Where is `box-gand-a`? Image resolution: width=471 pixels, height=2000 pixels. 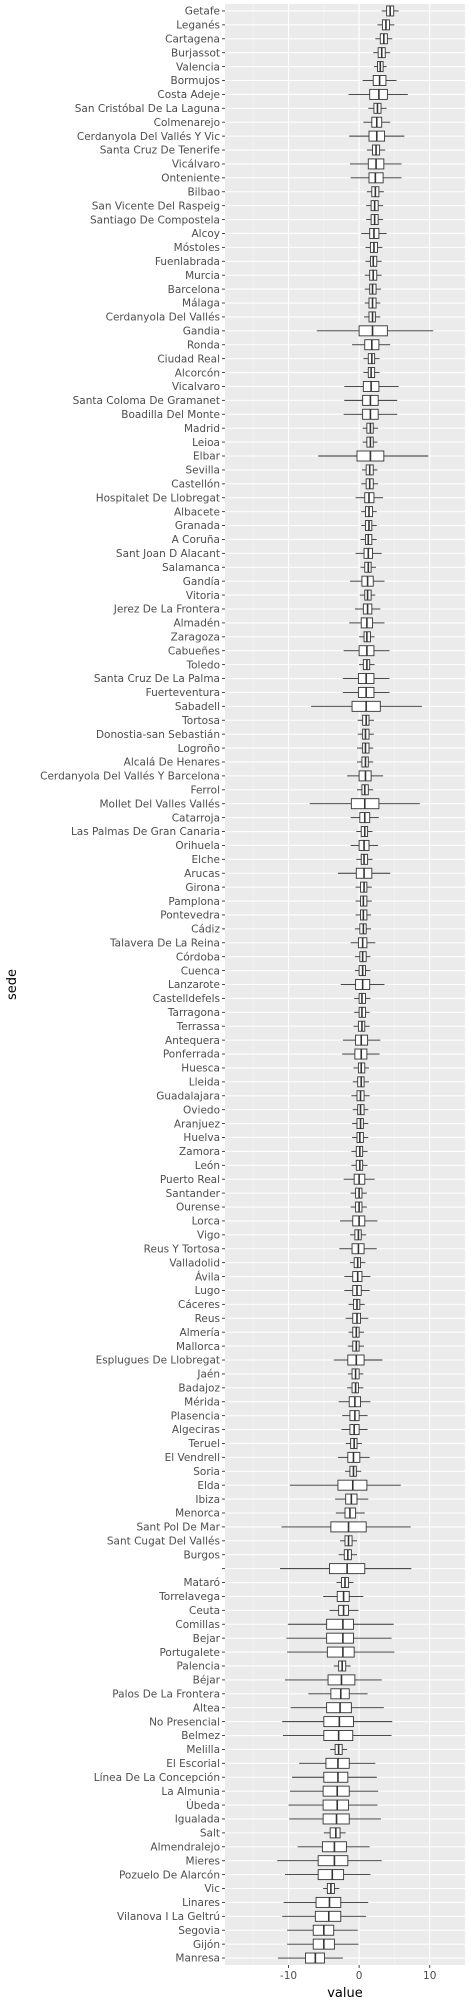
box-gand-a is located at coordinates (367, 581).